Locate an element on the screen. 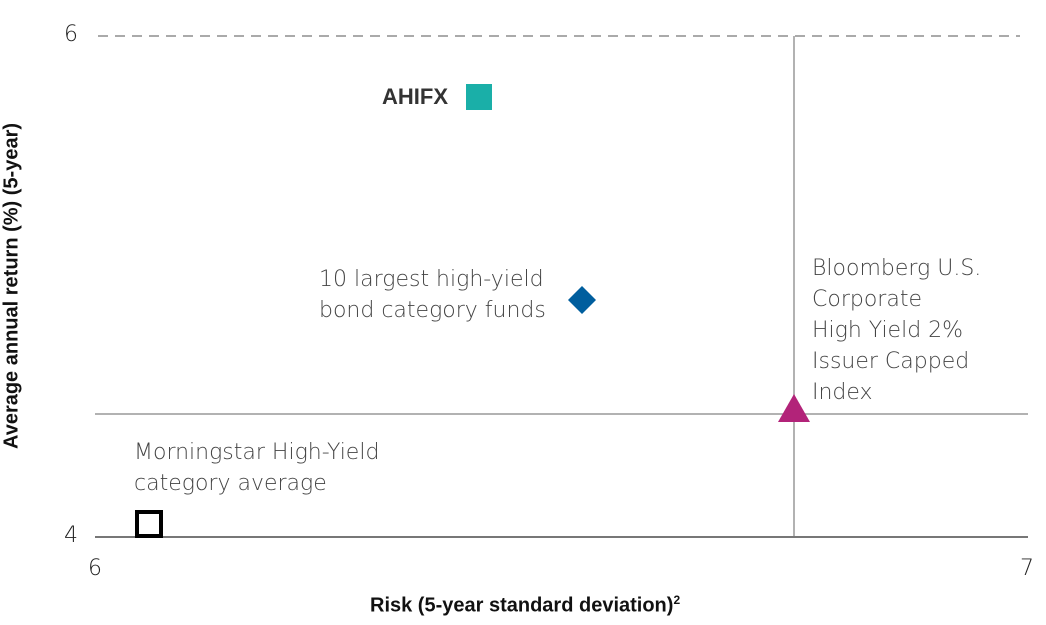  y-axis-title: Average annual return (%) (5-year) is located at coordinates (11, 286).